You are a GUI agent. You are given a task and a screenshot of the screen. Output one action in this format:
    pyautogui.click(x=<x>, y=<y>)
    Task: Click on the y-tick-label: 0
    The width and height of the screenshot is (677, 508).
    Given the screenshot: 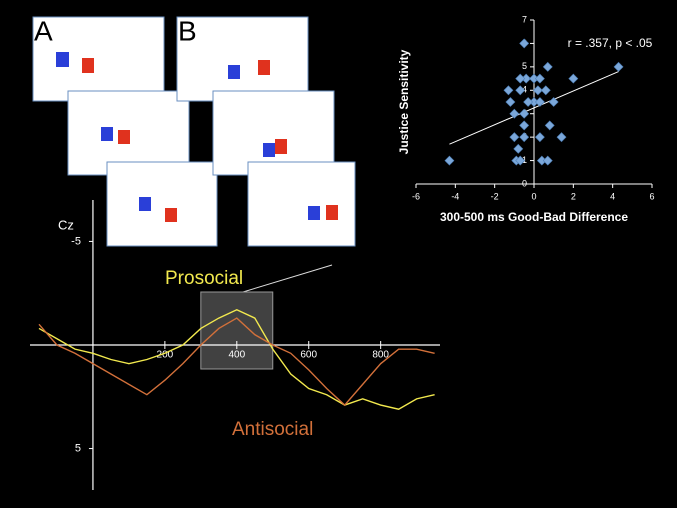 What is the action you would take?
    pyautogui.click(x=524, y=183)
    